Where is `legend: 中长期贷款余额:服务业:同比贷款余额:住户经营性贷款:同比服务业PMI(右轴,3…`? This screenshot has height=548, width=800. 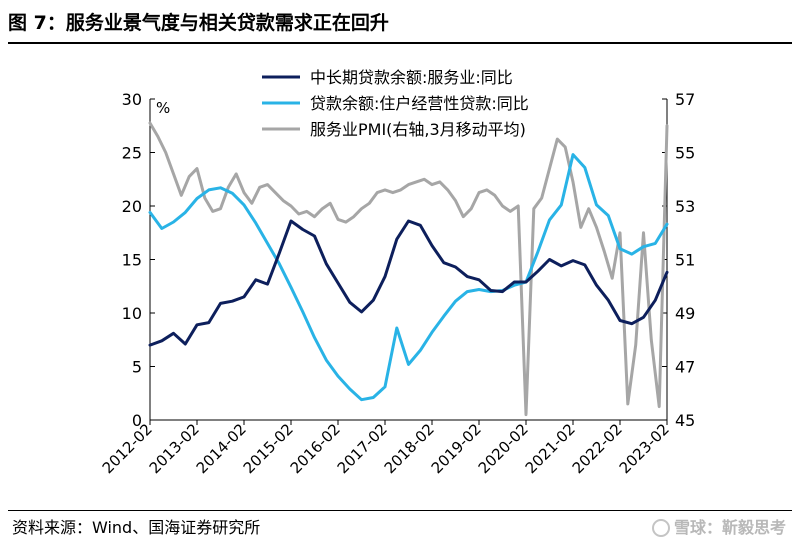 legend: 中长期贷款余额:服务业:同比贷款余额:住户经营性贷款:同比服务业PMI(右轴,3… is located at coordinates (395, 103).